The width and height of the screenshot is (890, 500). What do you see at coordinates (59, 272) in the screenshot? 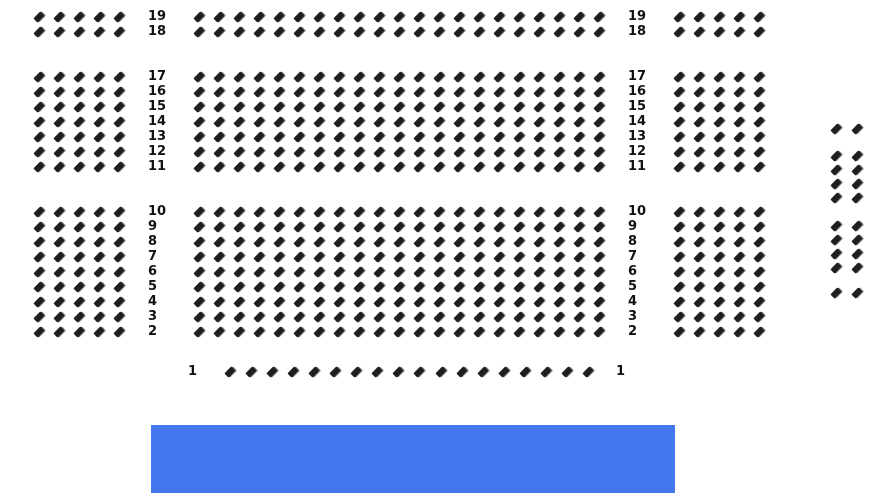
I see `seat-row-6-left` at bounding box center [59, 272].